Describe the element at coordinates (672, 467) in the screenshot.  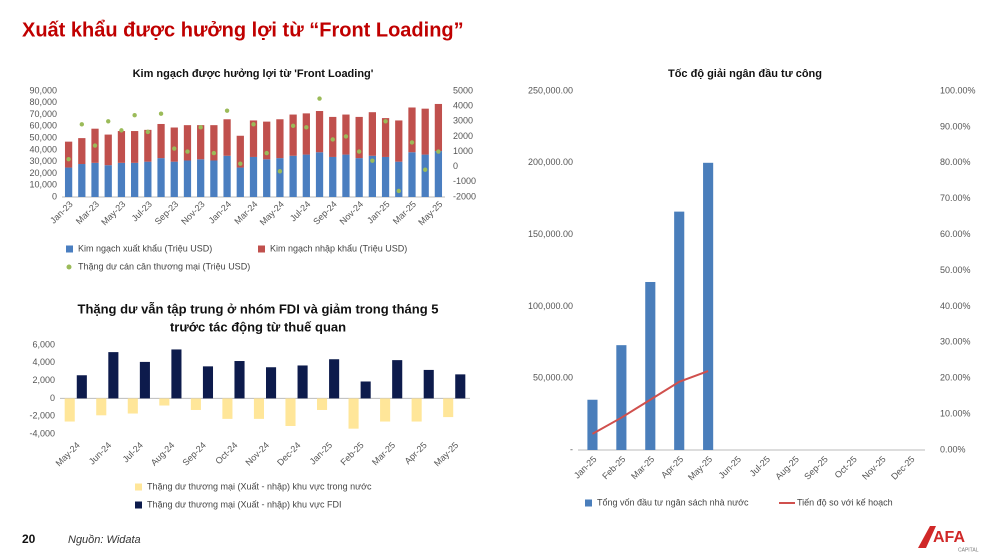
I see `x-tick-label: Apr-25` at that location.